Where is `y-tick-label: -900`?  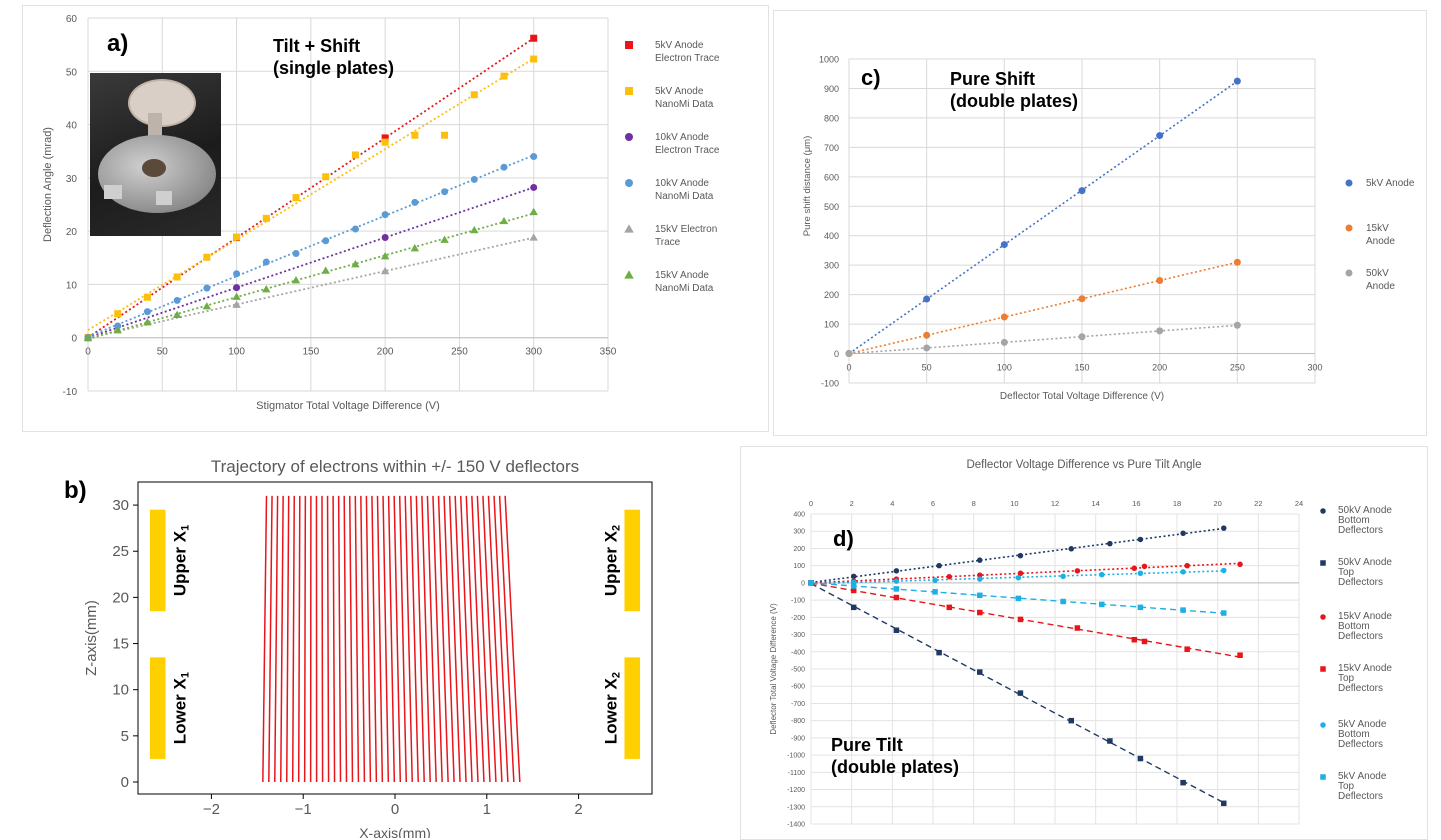 y-tick-label: -900 is located at coordinates (798, 738).